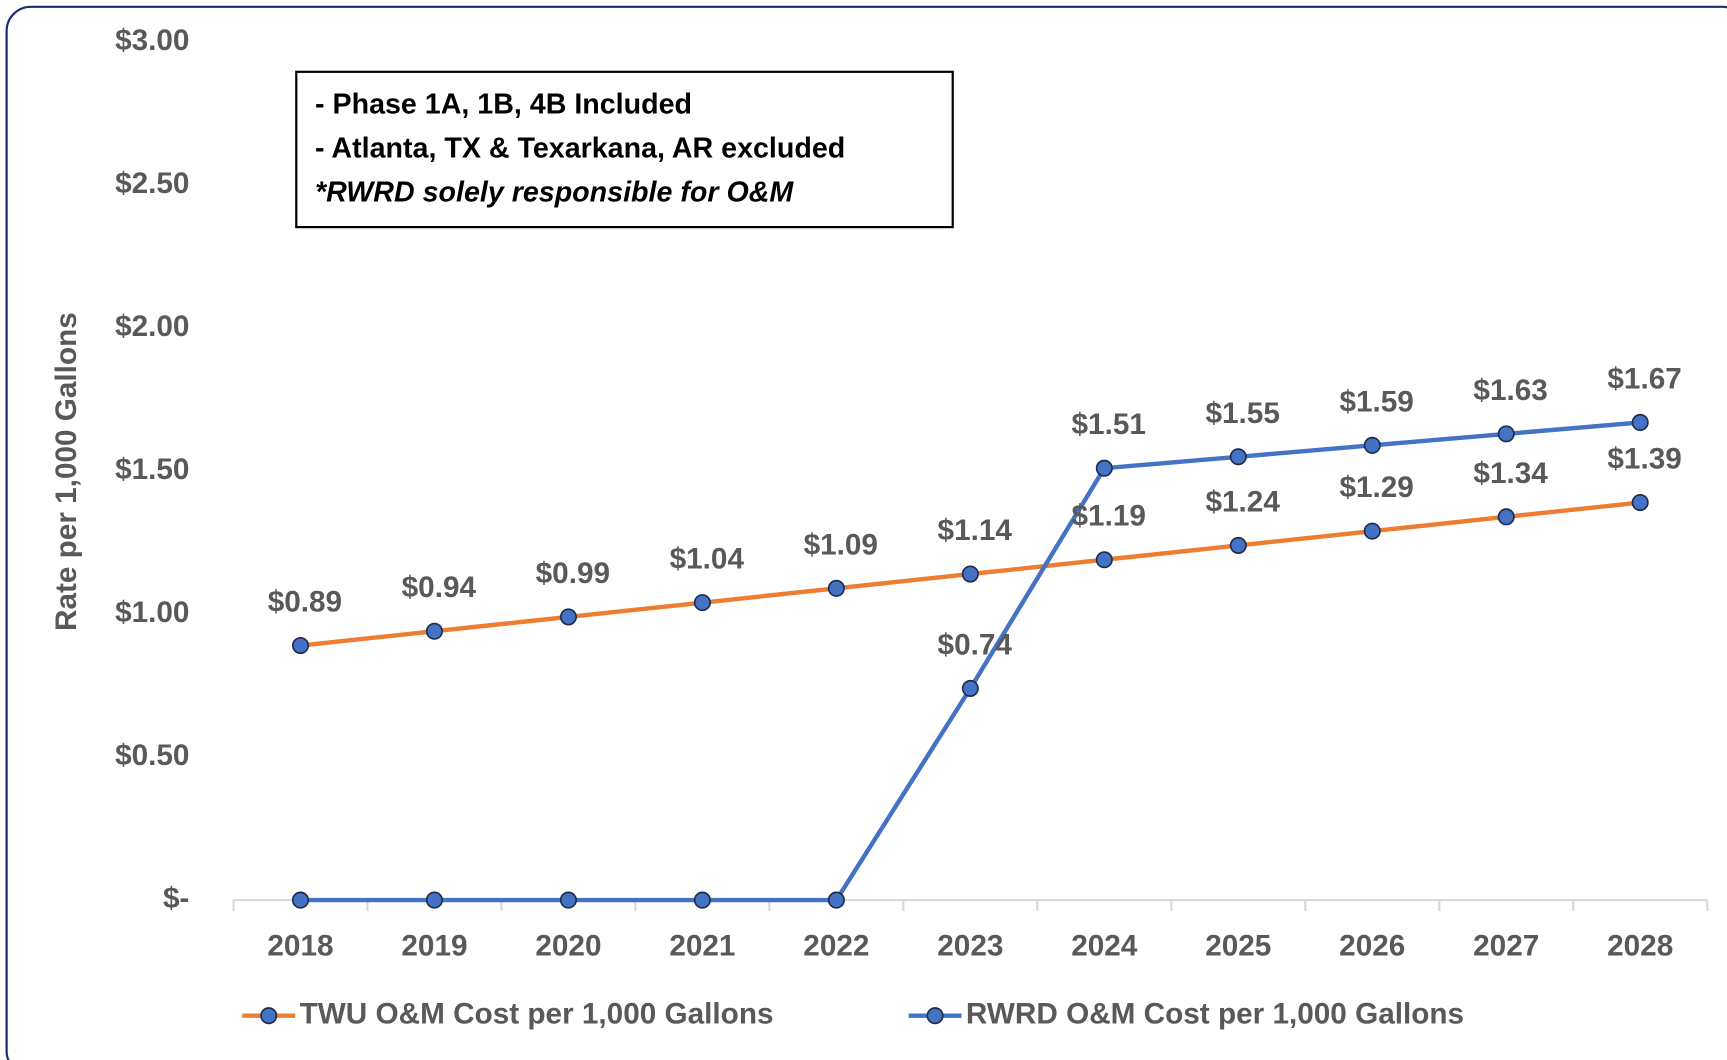 The width and height of the screenshot is (1727, 1060). Describe the element at coordinates (152, 183) in the screenshot. I see `y-tick-label: $2.50` at that location.